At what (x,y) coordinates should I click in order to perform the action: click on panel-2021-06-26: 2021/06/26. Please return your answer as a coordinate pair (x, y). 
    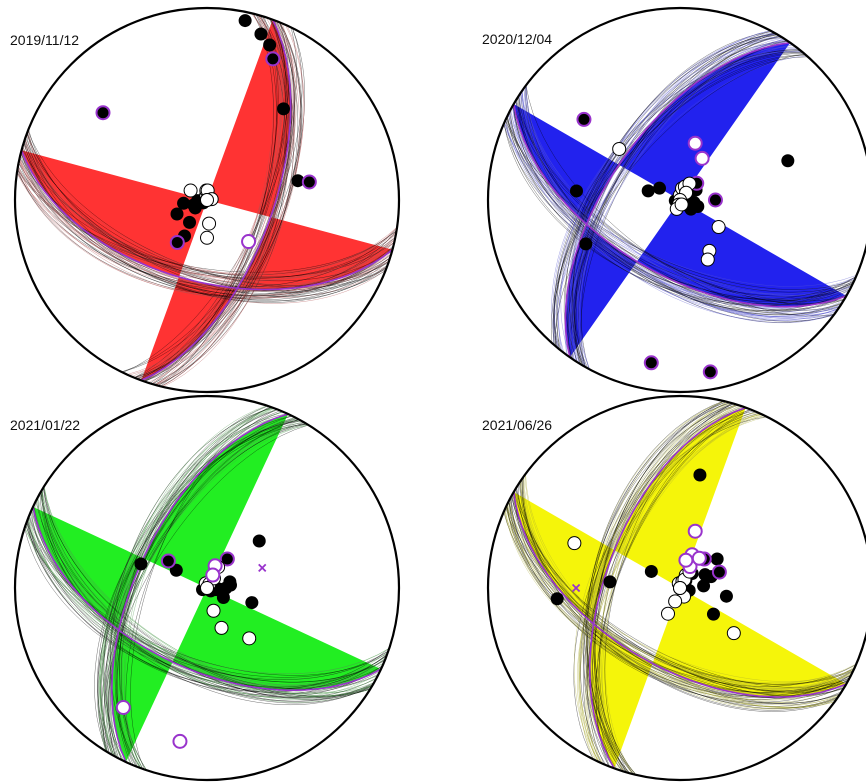
    Looking at the image, I should click on (517, 425).